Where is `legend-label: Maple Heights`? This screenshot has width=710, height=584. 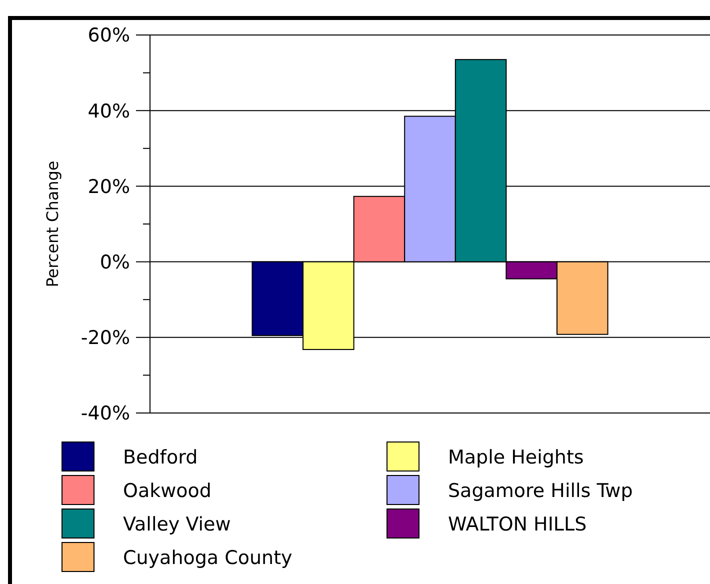 legend-label: Maple Heights is located at coordinates (516, 457).